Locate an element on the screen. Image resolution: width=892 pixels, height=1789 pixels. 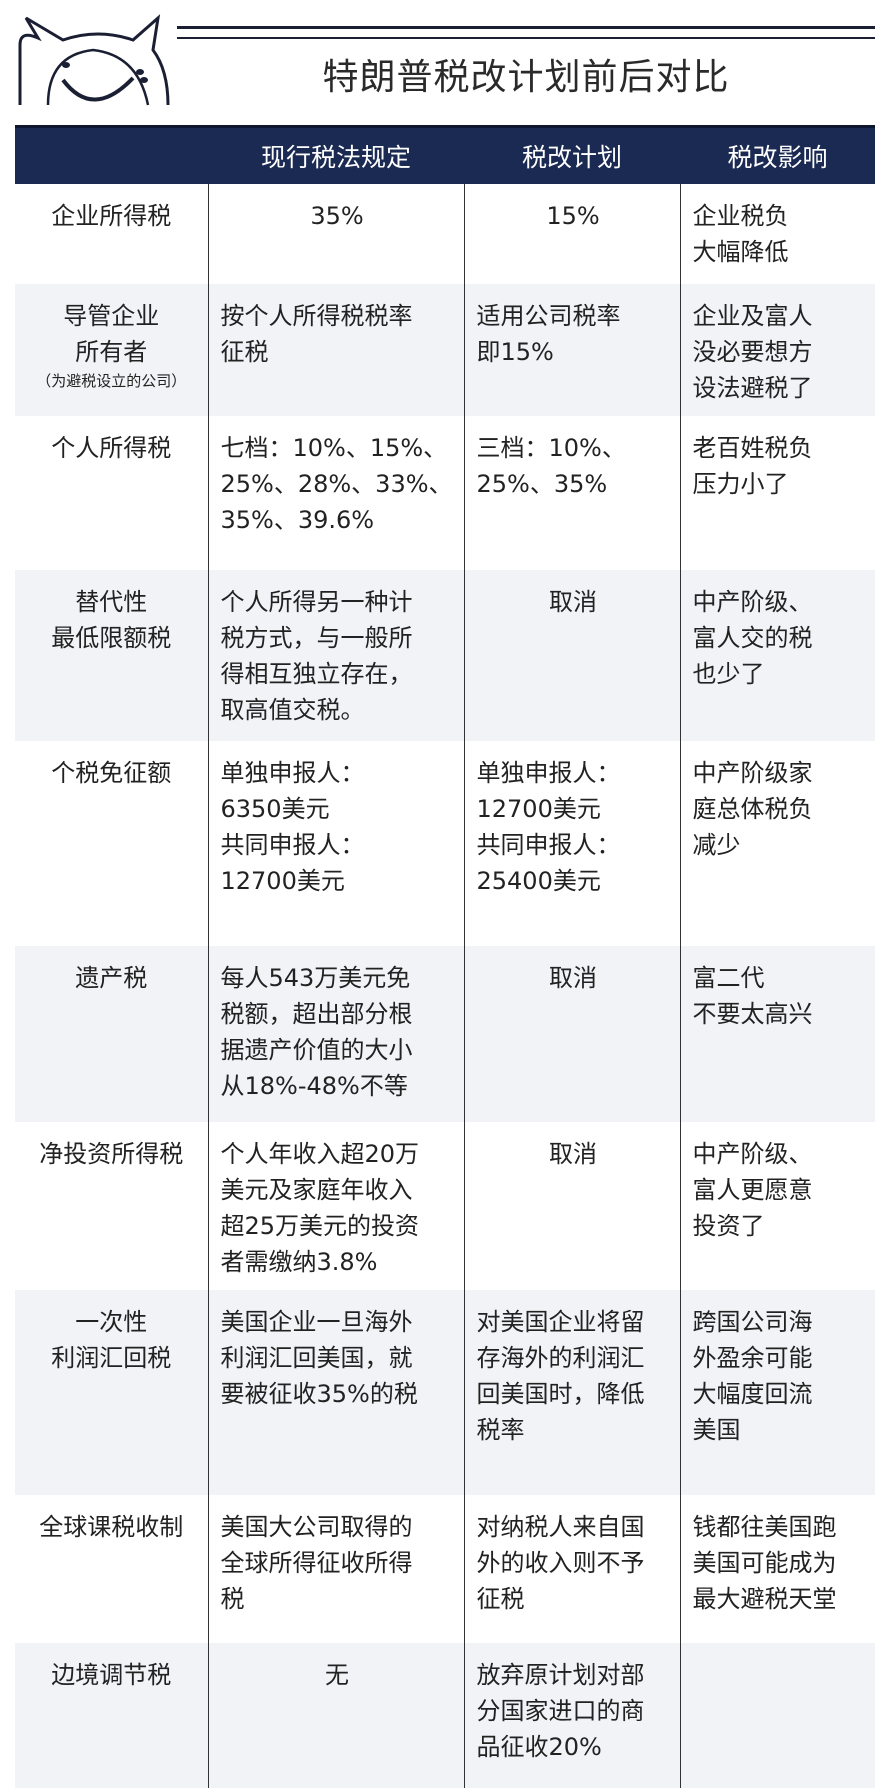
cell-impact: 中产阶级、 富人交的税 也少了 is located at coordinates (777, 655).